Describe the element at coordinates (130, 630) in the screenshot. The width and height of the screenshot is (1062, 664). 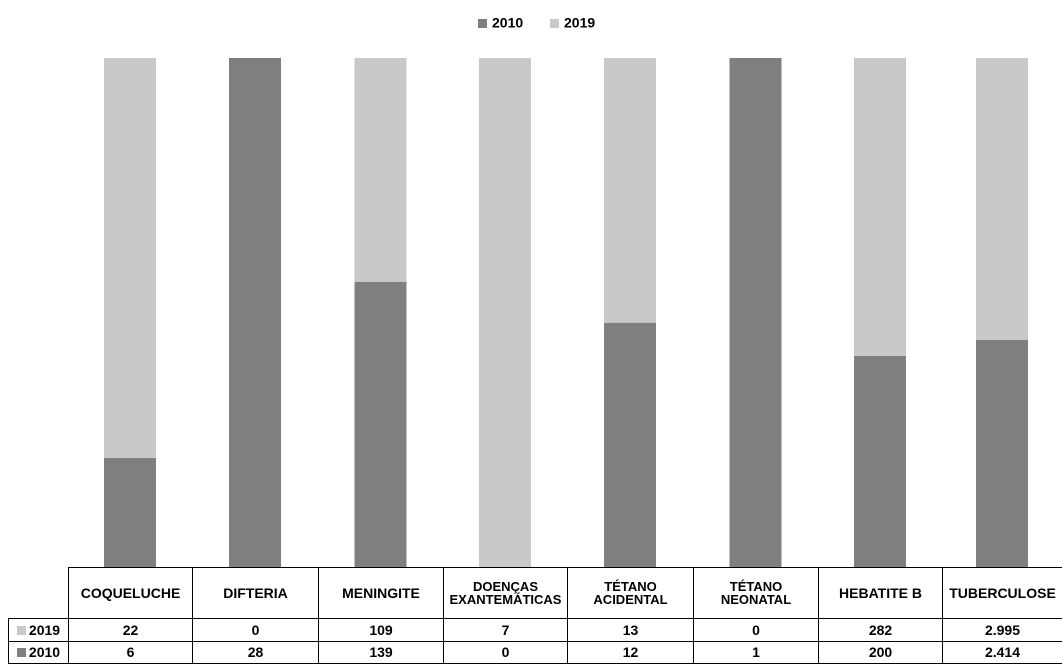
I see `table-value: 22` at that location.